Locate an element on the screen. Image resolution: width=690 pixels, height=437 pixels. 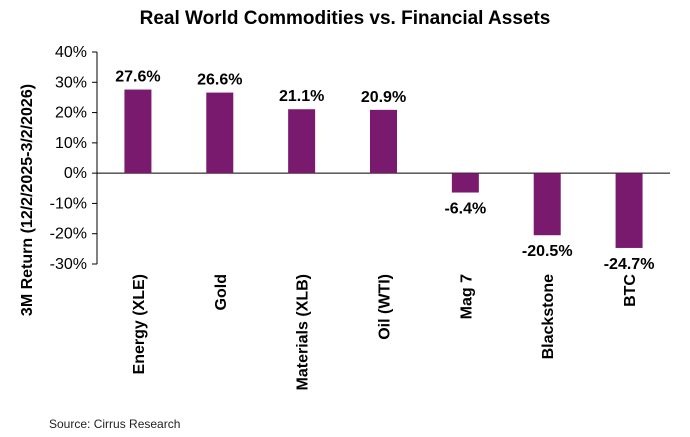
data-label: 21.1% is located at coordinates (301, 96).